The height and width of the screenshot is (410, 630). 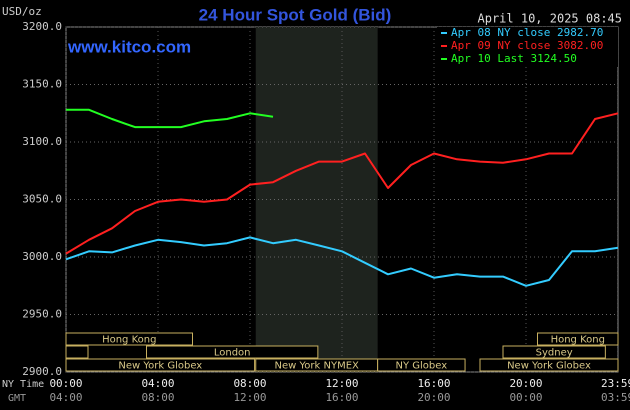 I want to click on y-tick-label: 3000.0, so click(x=42, y=256).